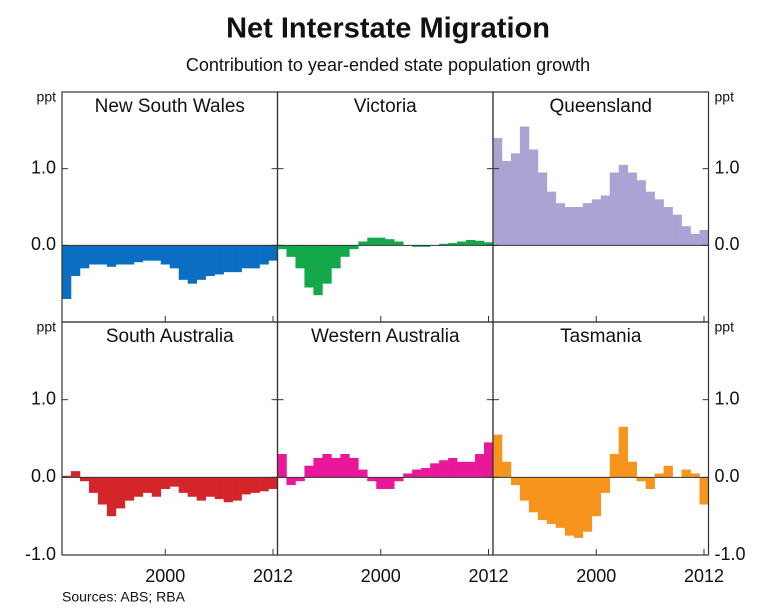  What do you see at coordinates (388, 29) in the screenshot?
I see `chart-title: Net Interstate Migration` at bounding box center [388, 29].